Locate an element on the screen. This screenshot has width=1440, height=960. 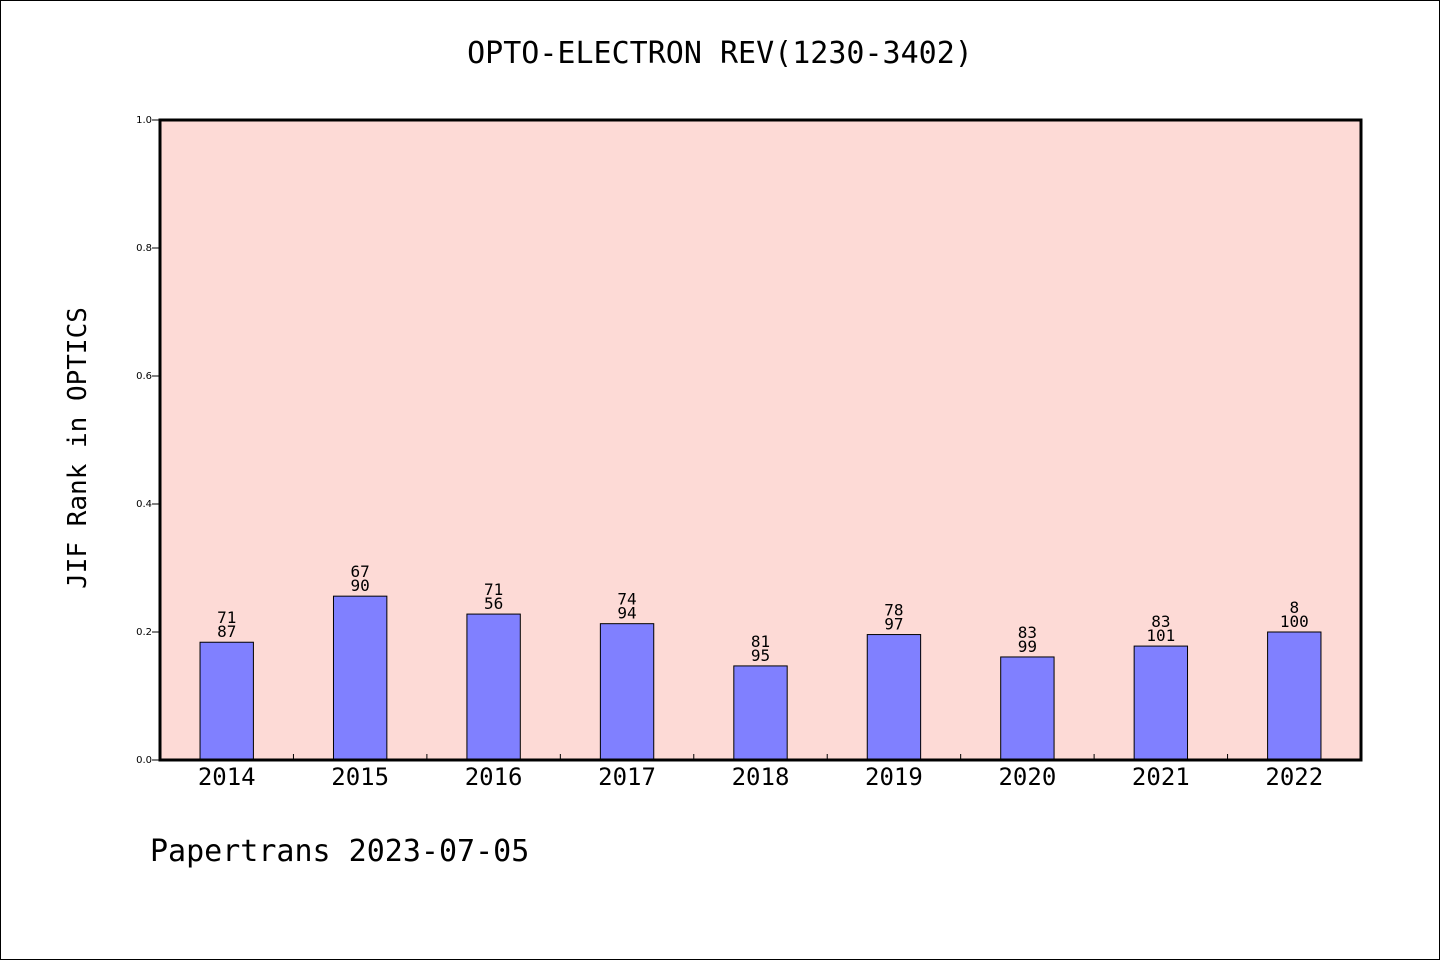
bar-label-bottom: 87 is located at coordinates (226, 631).